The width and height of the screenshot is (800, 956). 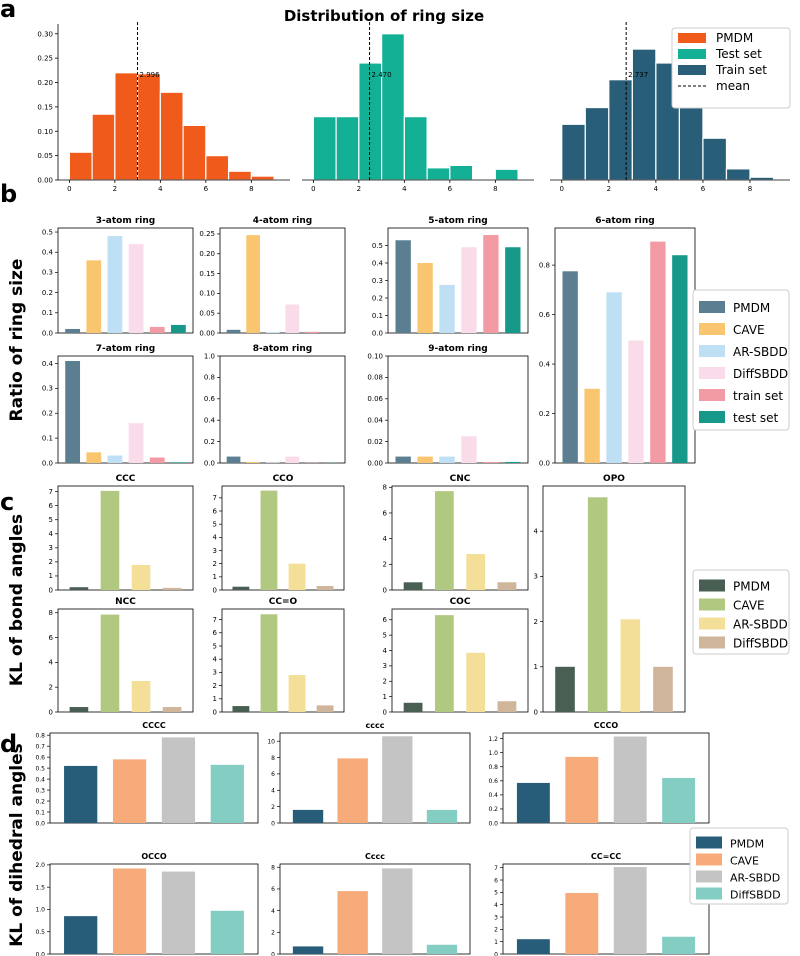 What do you see at coordinates (385, 590) in the screenshot?
I see `y-tick-label: 0` at bounding box center [385, 590].